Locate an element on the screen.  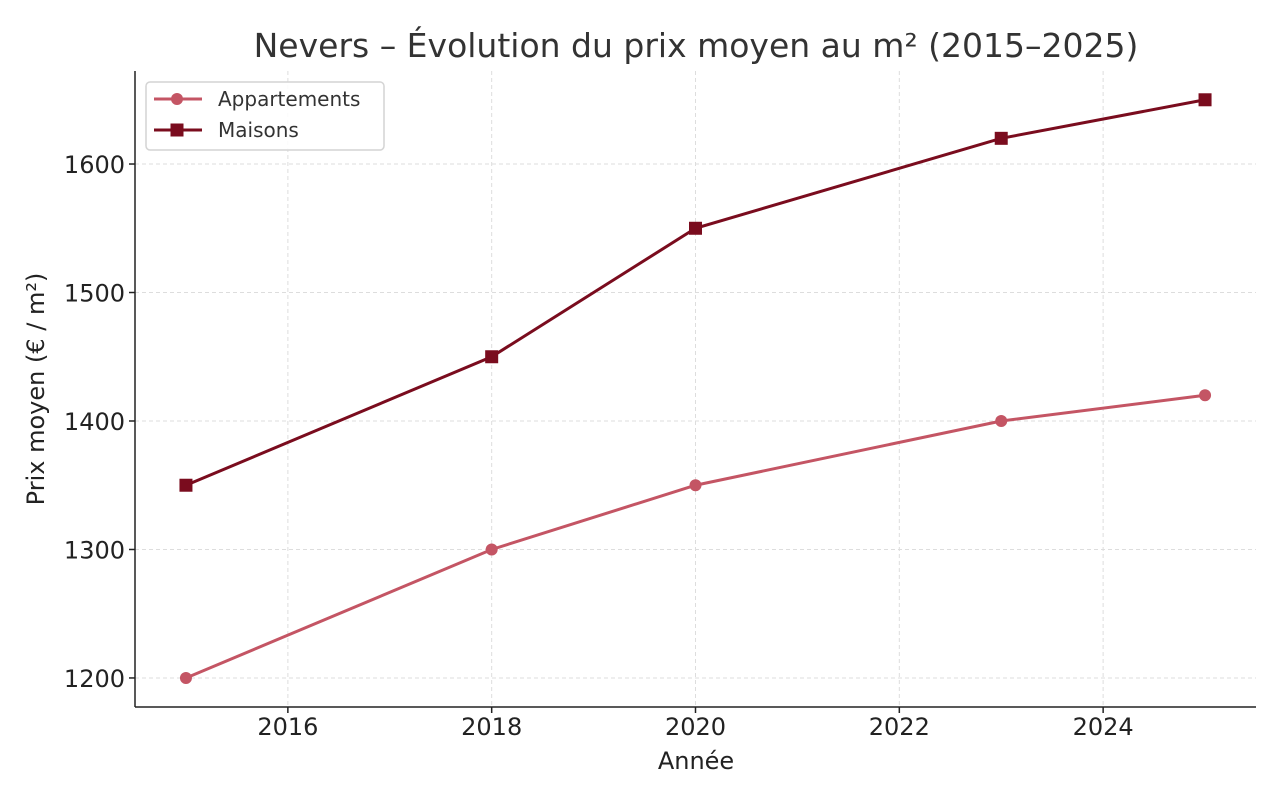
legend: Appartements Maisons is located at coordinates (265, 116).